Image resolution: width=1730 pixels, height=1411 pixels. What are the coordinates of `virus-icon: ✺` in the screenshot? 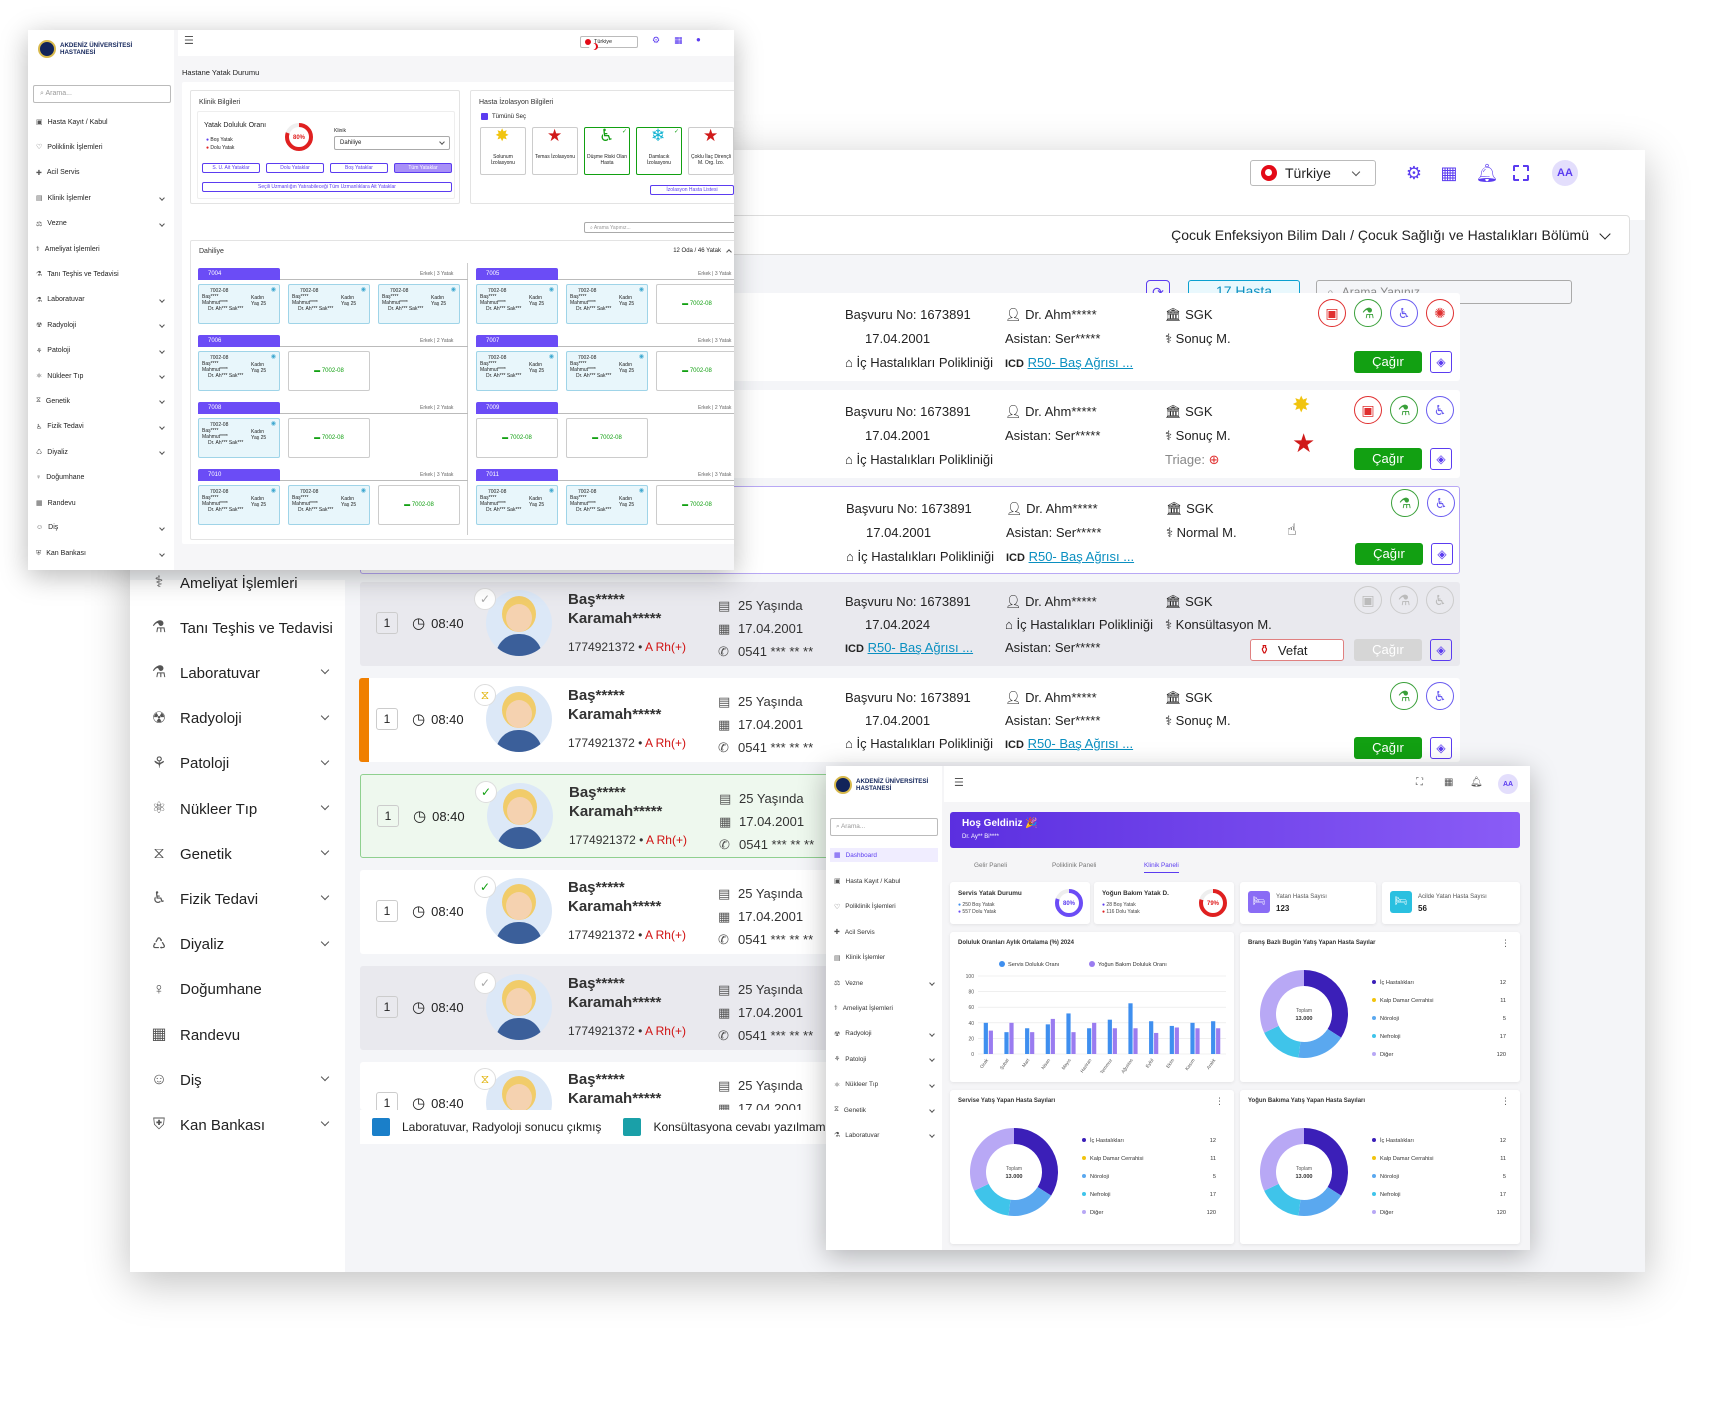 It's located at (1440, 313).